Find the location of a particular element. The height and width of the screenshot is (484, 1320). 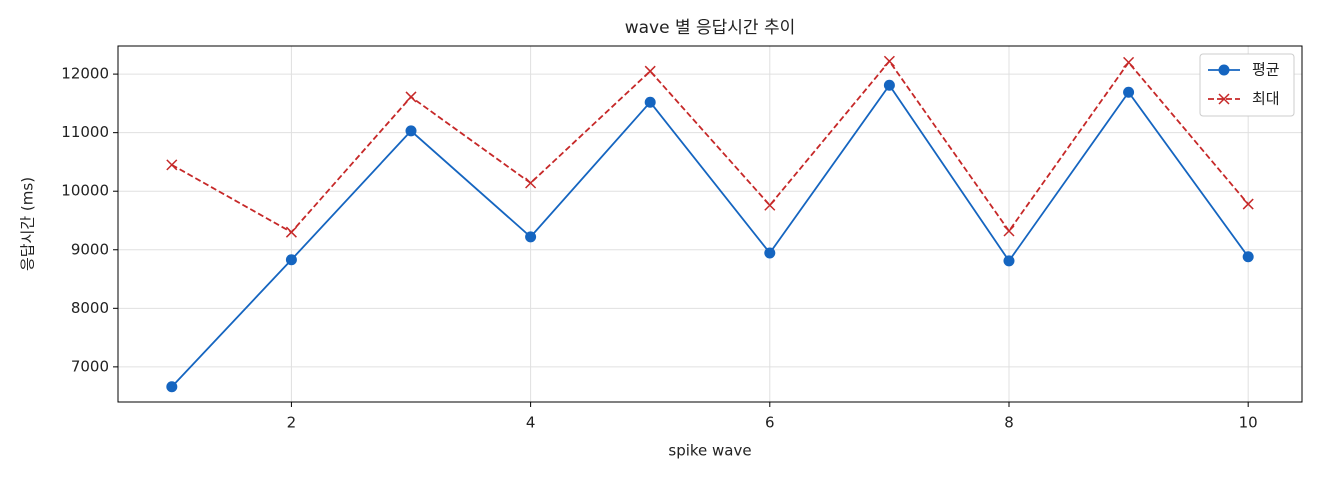

y-axis-label: 응답시간 (ms) is located at coordinates (28, 224).